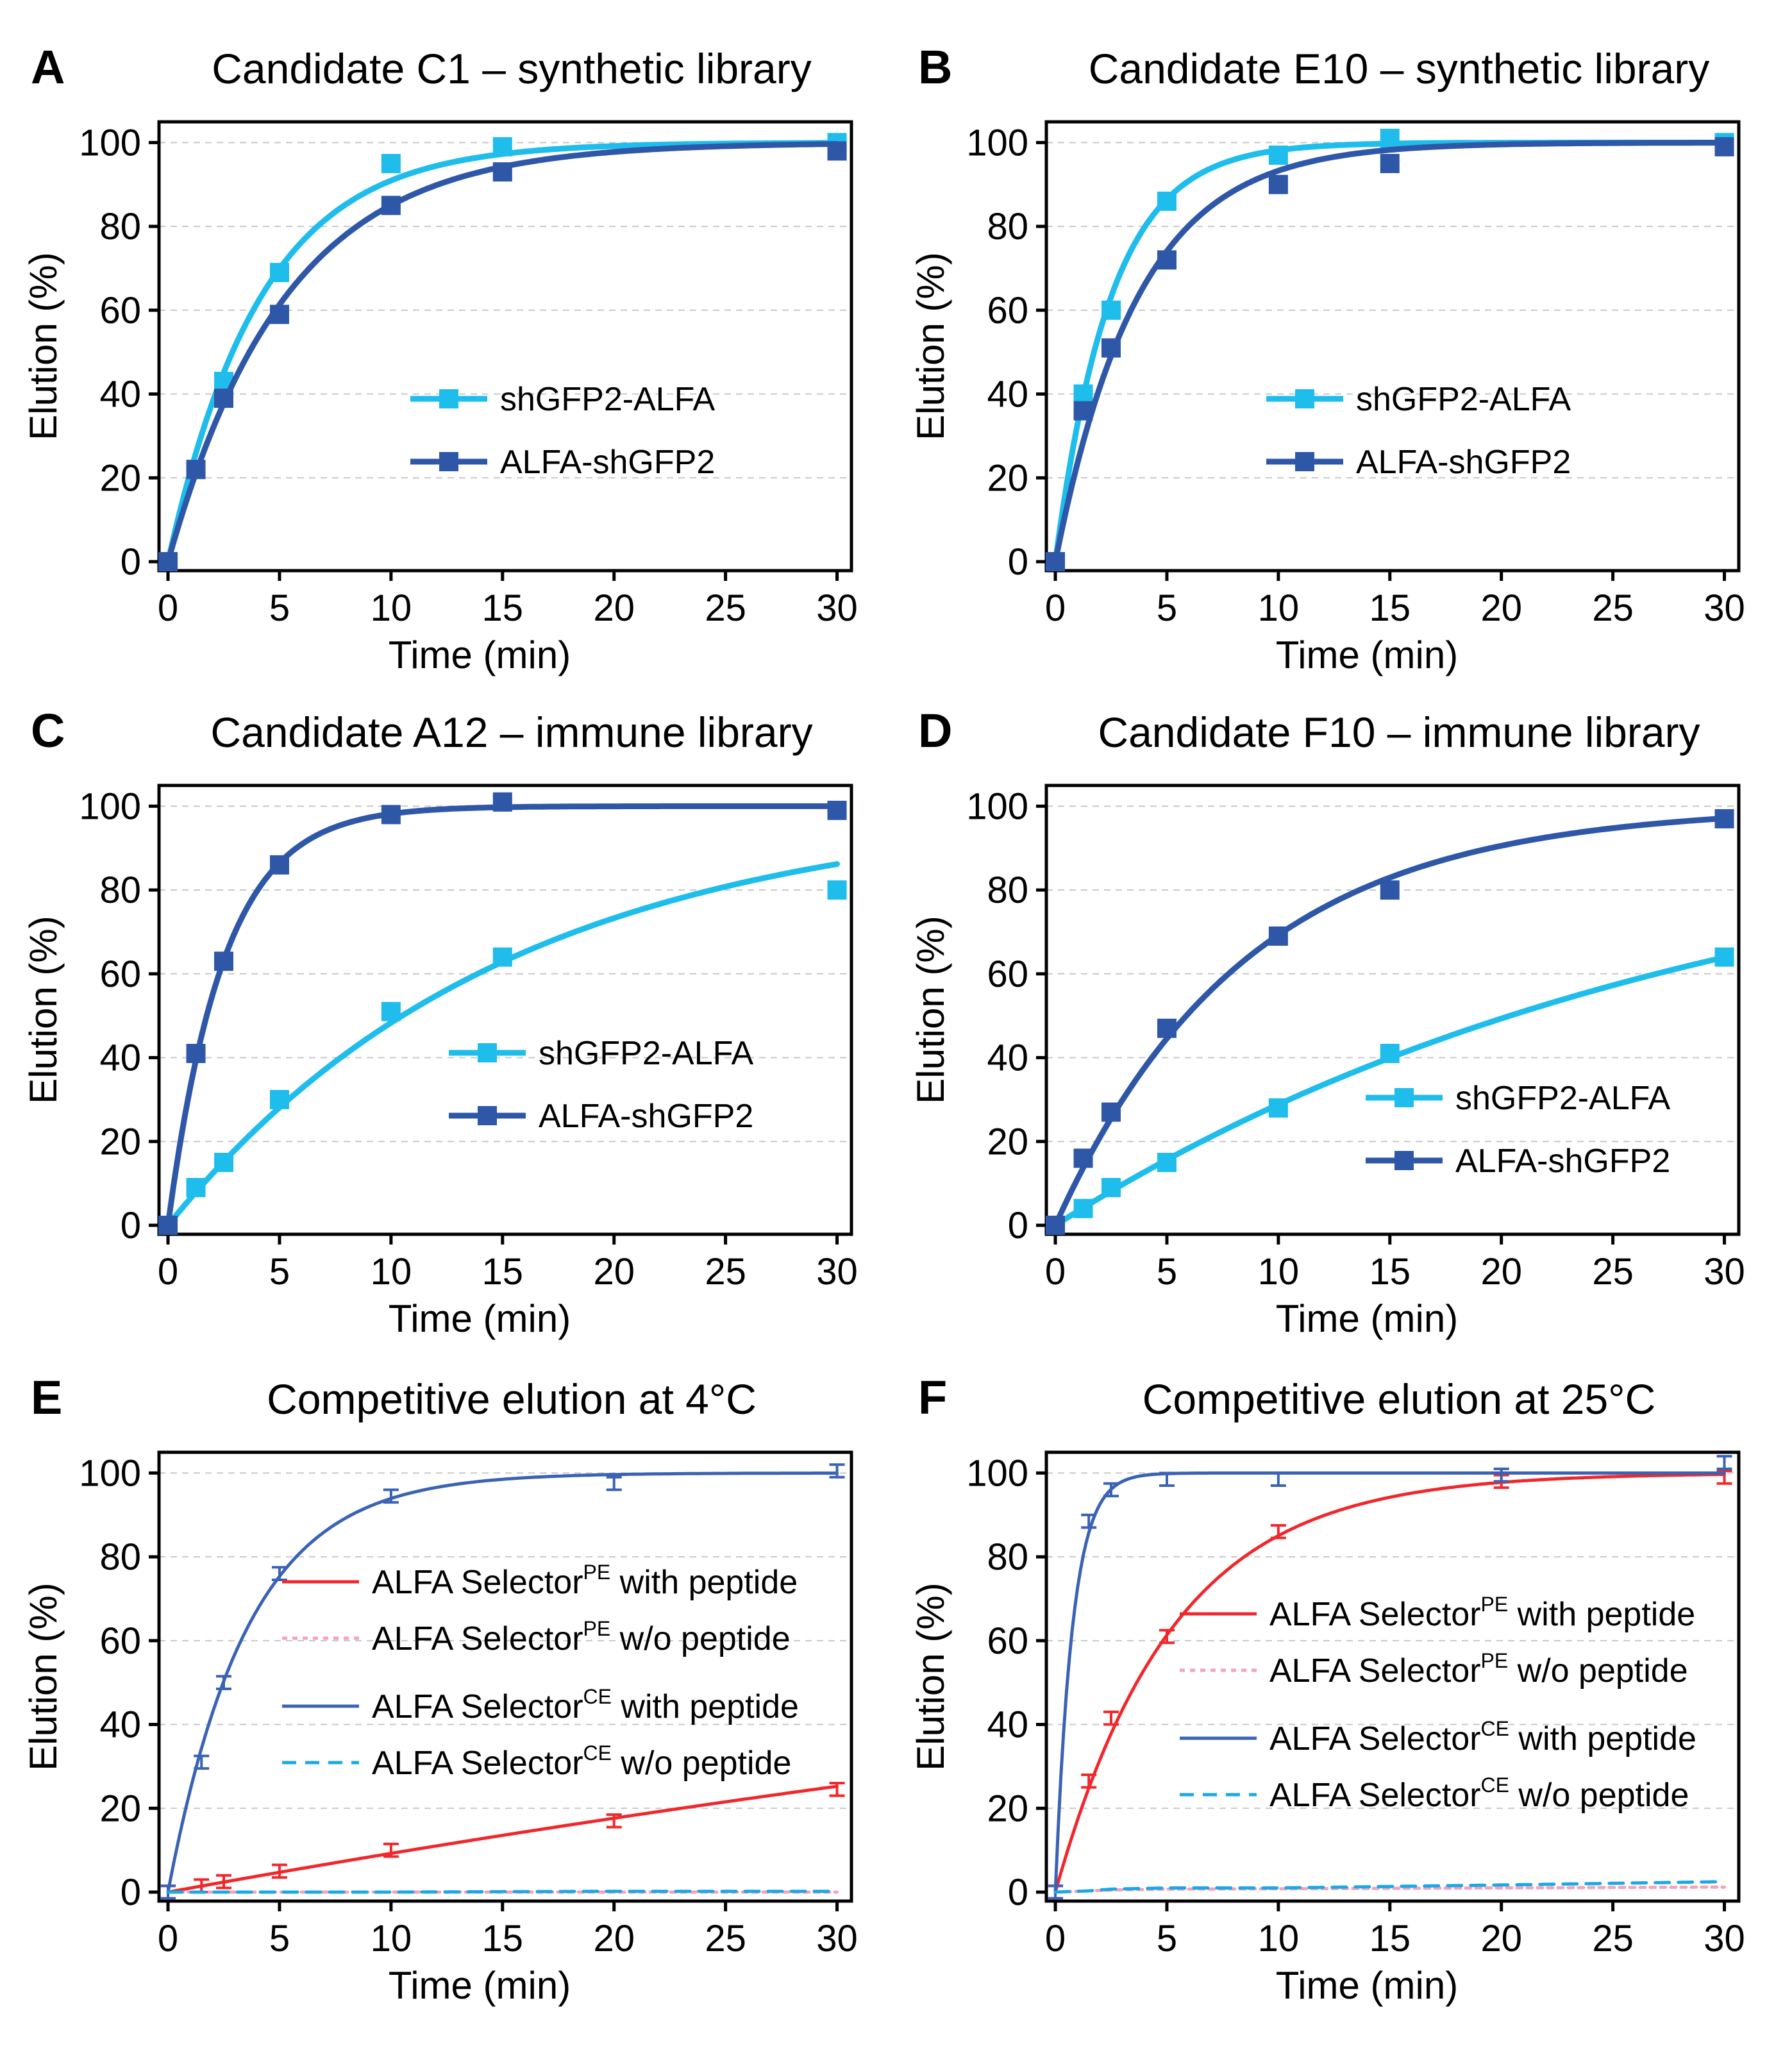 The height and width of the screenshot is (2046, 1792). I want to click on y-axis-label: Elution (%), so click(44, 1676).